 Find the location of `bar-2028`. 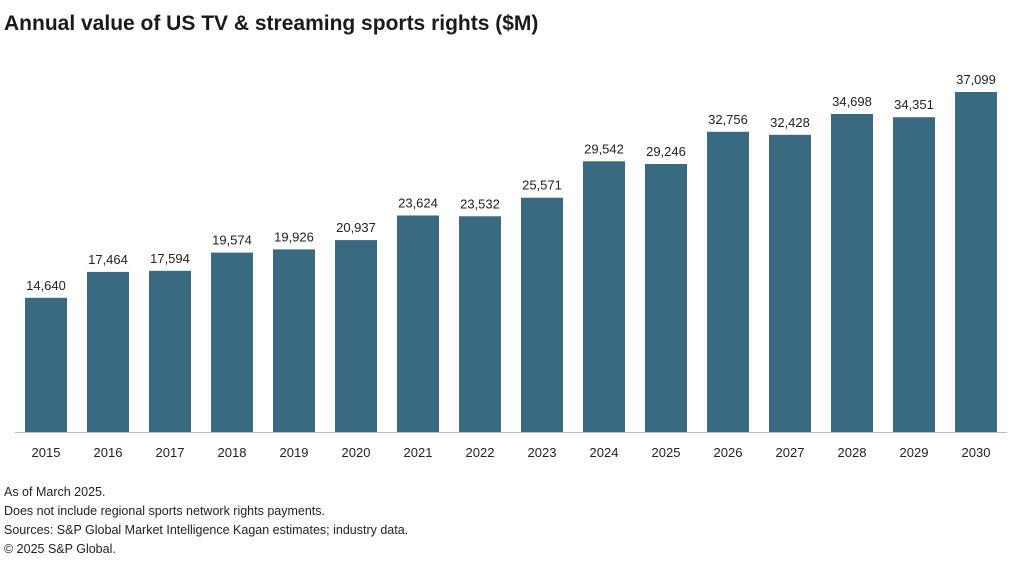

bar-2028 is located at coordinates (852, 273).